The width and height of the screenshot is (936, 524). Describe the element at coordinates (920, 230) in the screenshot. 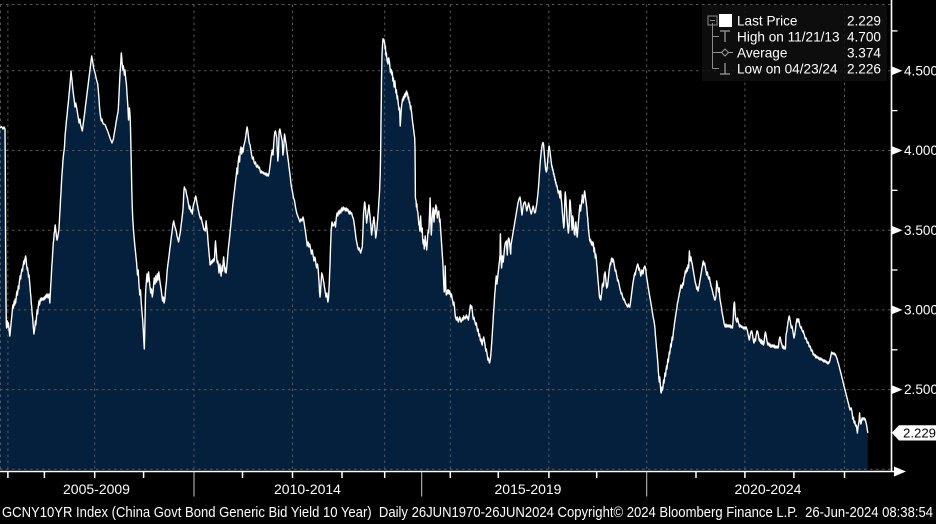

I see `svg-text: 3.500` at that location.